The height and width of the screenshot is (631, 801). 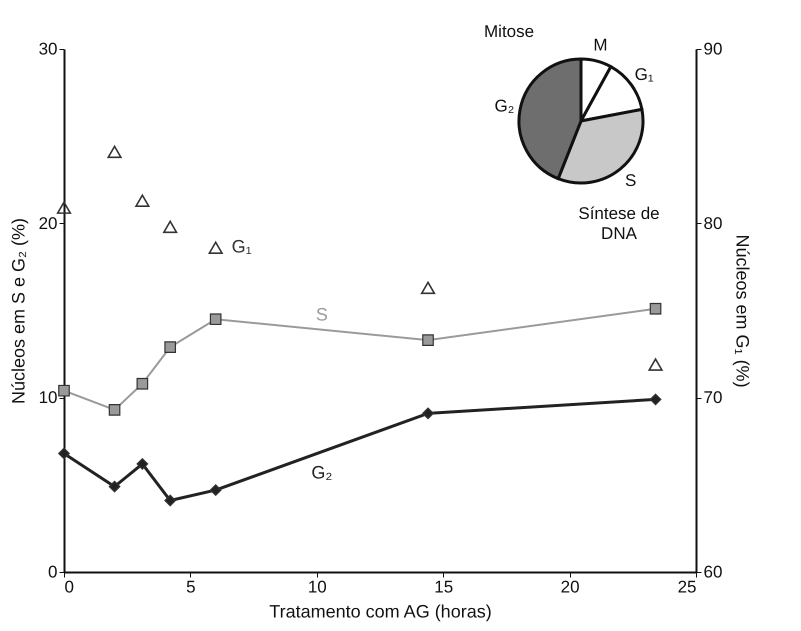 What do you see at coordinates (630, 180) in the screenshot?
I see `slice-label: S` at bounding box center [630, 180].